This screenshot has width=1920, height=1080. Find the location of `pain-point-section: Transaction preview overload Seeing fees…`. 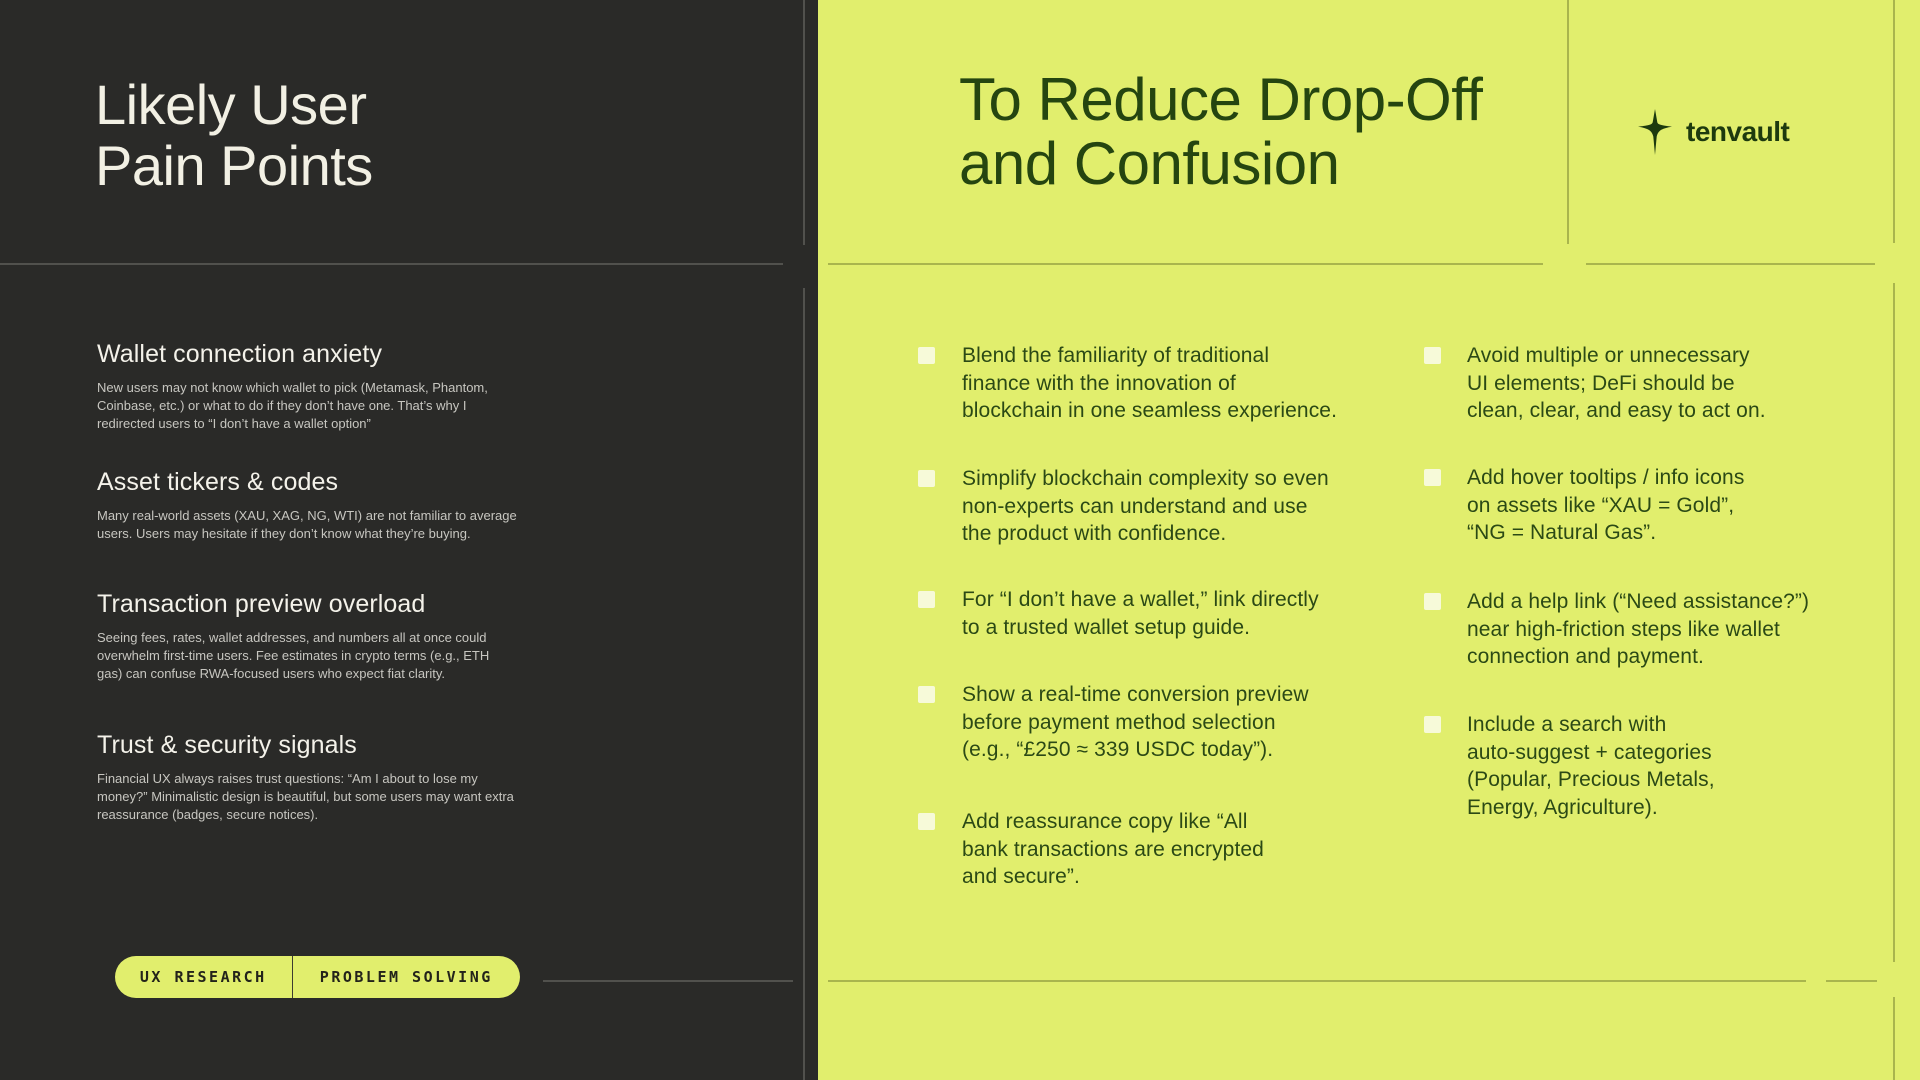

pain-point-section: Transaction preview overload Seeing fees… is located at coordinates (332, 636).